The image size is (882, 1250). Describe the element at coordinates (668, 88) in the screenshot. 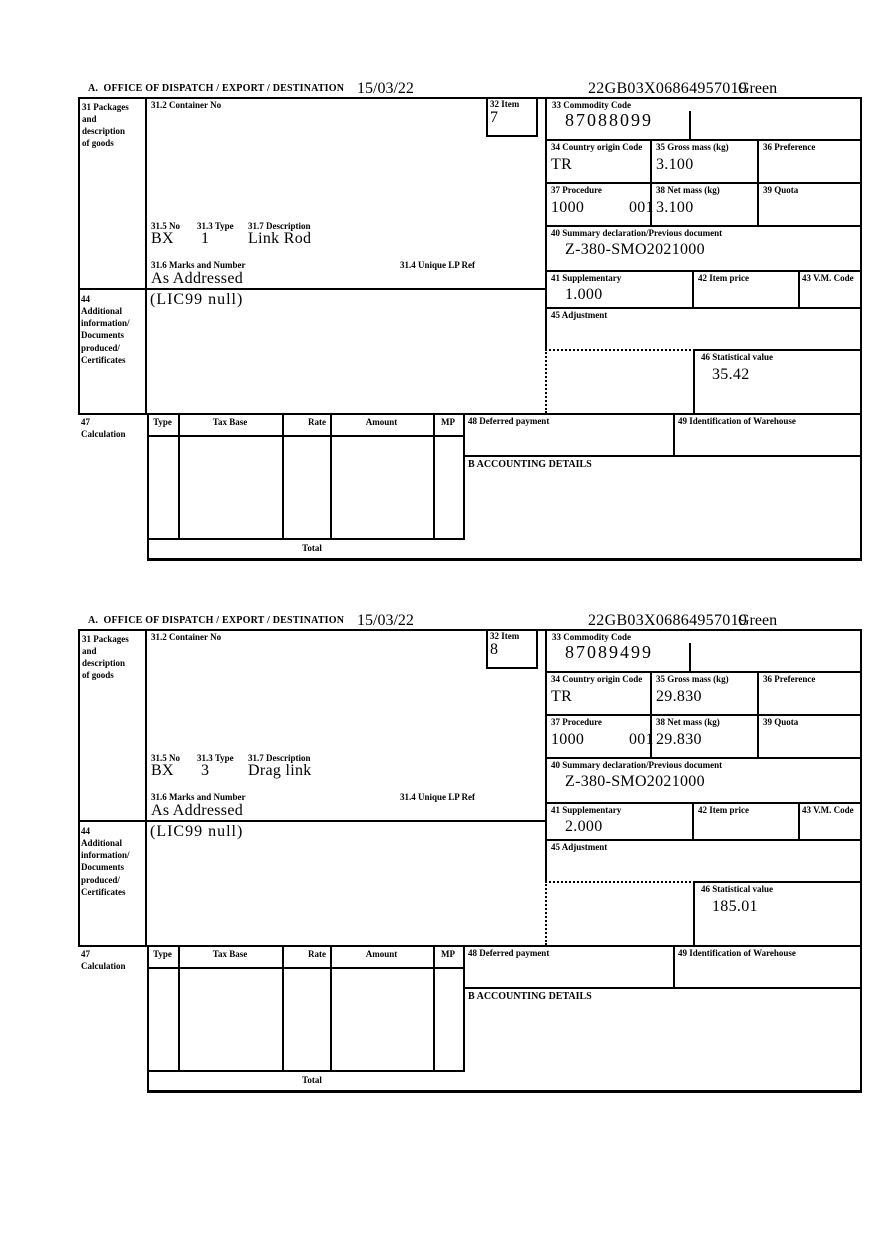

I see `movement-reference-number: 22GB03X06864957019` at that location.